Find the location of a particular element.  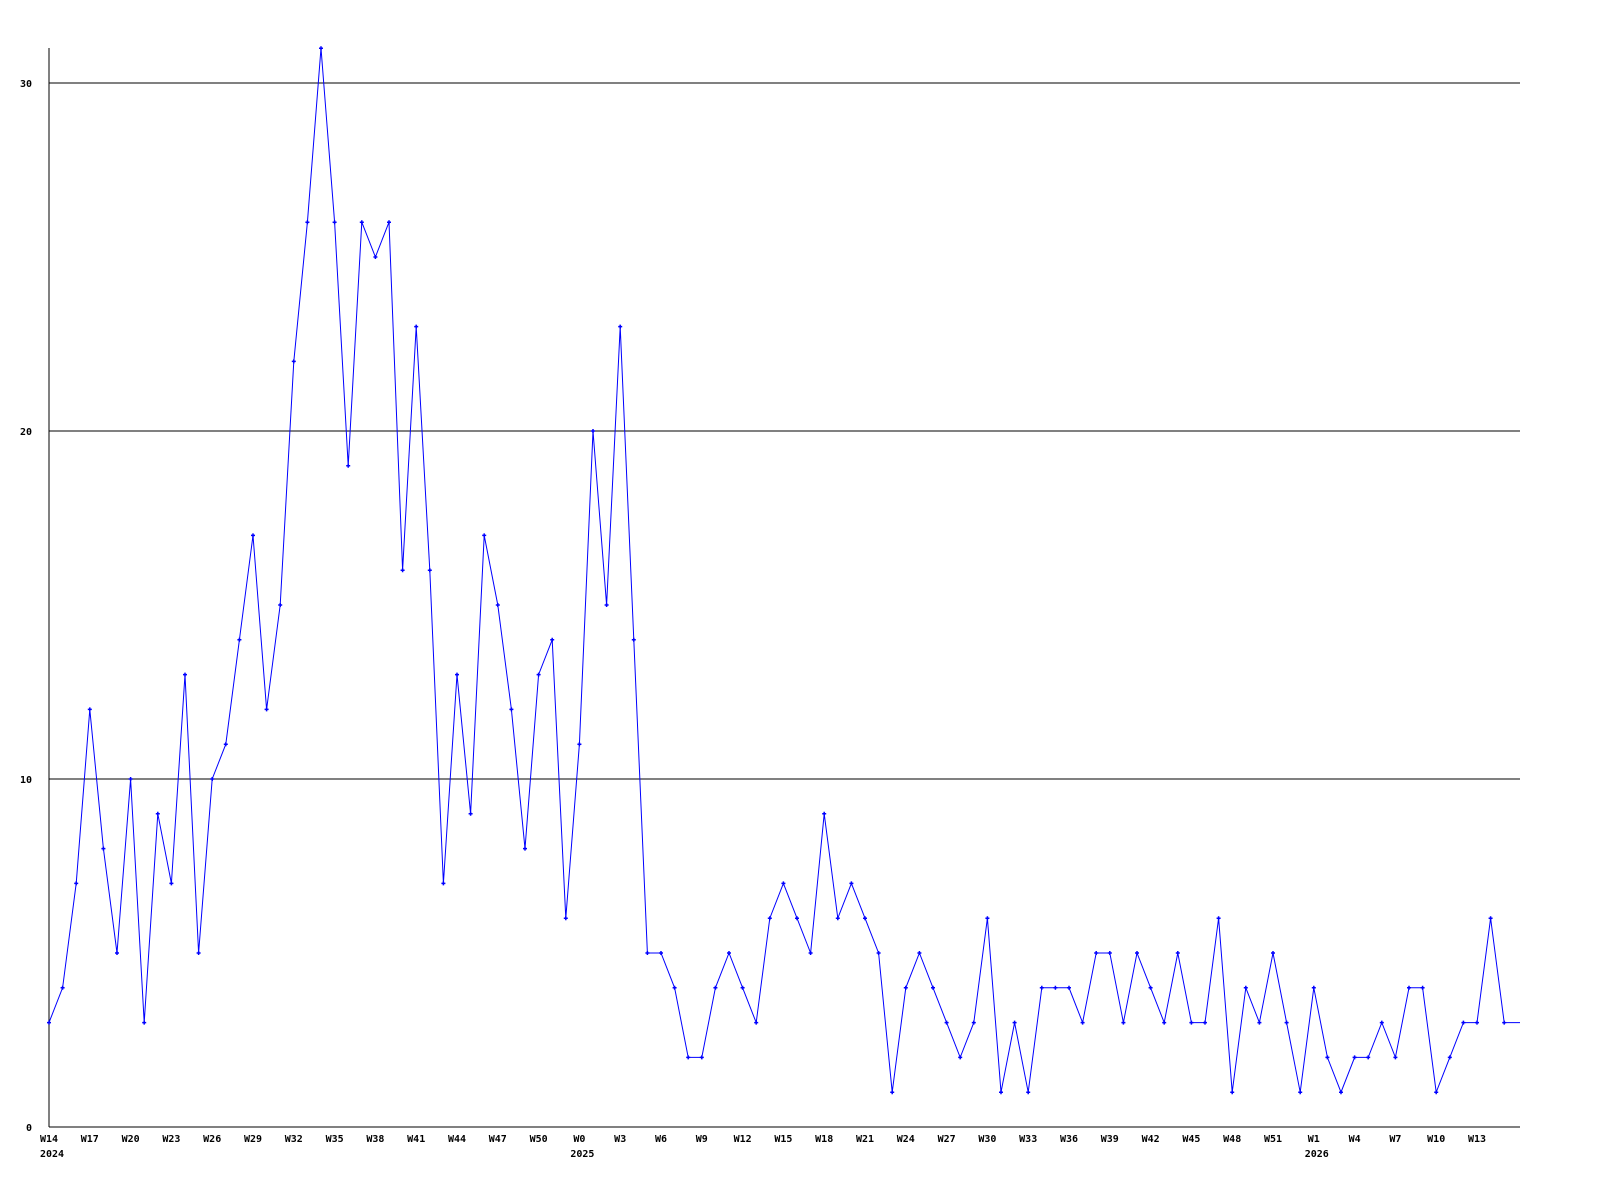

y-tick-labels: 0 10 20 30 is located at coordinates (26, 606).